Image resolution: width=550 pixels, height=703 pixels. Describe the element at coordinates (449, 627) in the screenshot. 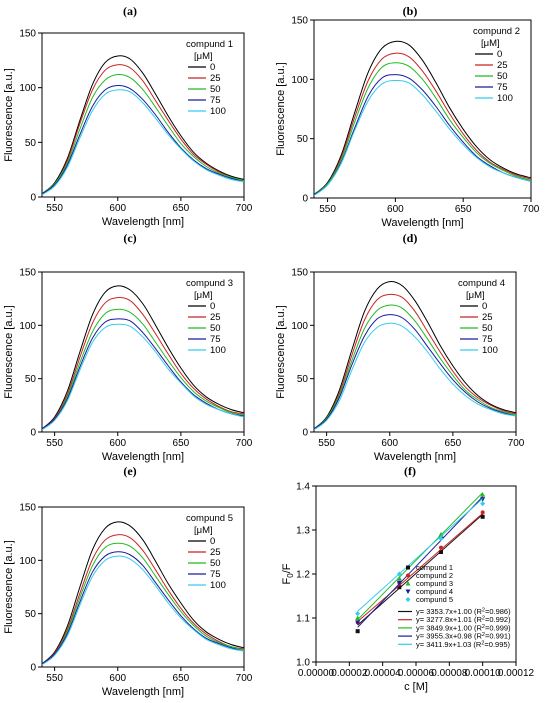

I see `fit-equation: y= 3849.9x+1.00 (R` at that location.